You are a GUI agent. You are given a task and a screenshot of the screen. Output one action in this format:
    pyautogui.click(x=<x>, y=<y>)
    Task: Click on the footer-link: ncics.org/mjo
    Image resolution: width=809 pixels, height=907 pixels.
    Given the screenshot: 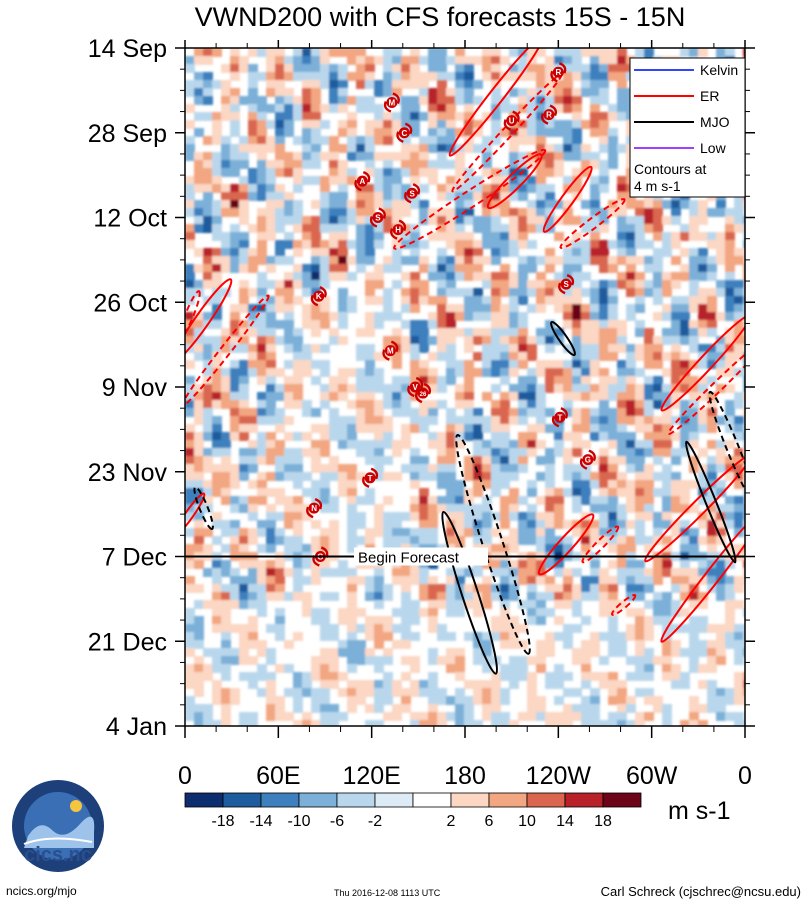 What is the action you would take?
    pyautogui.click(x=41, y=891)
    